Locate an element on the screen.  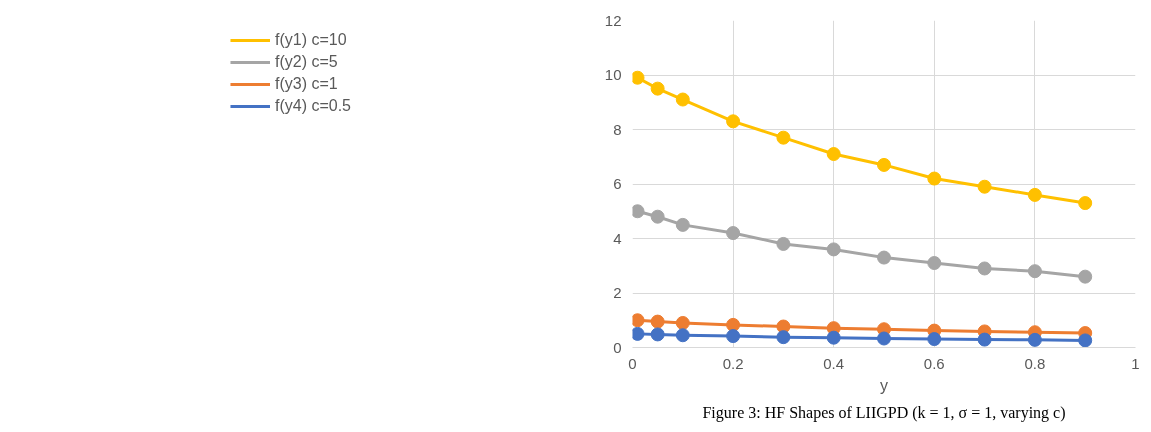
legend-label: f(y1) c=10 is located at coordinates (310, 40).